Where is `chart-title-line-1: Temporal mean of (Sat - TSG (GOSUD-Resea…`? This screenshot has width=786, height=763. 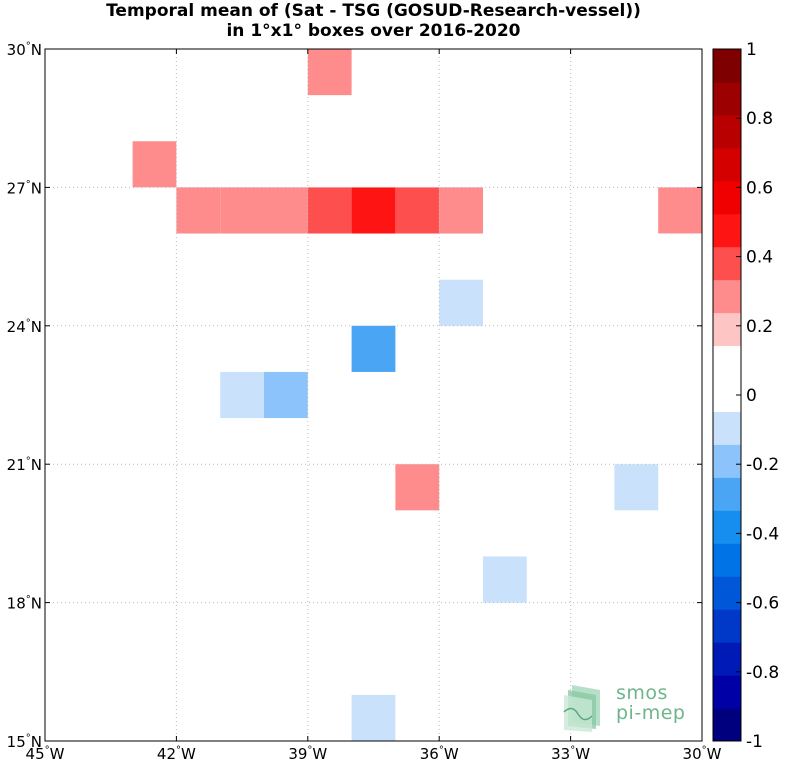
chart-title-line-1: Temporal mean of (Sat - TSG (GOSUD-Resea… is located at coordinates (373, 11).